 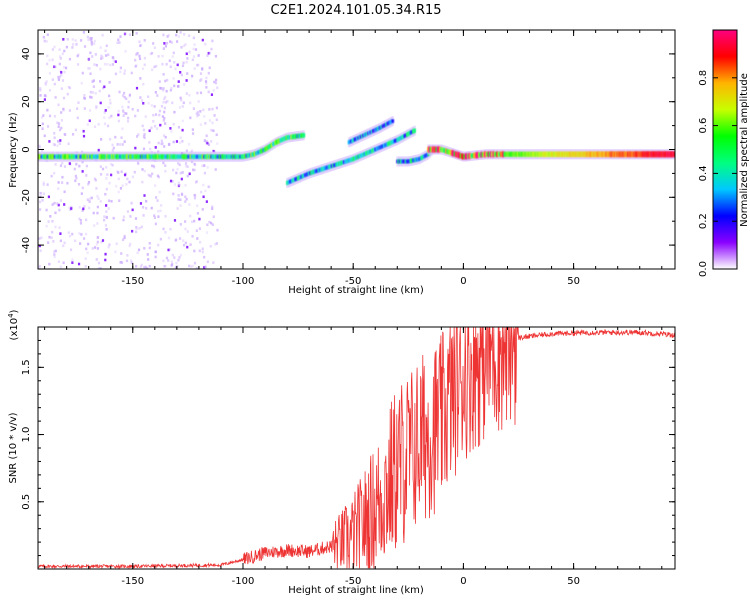 What do you see at coordinates (393, 121) in the screenshot?
I see `spectrogram-trace-cell` at bounding box center [393, 121].